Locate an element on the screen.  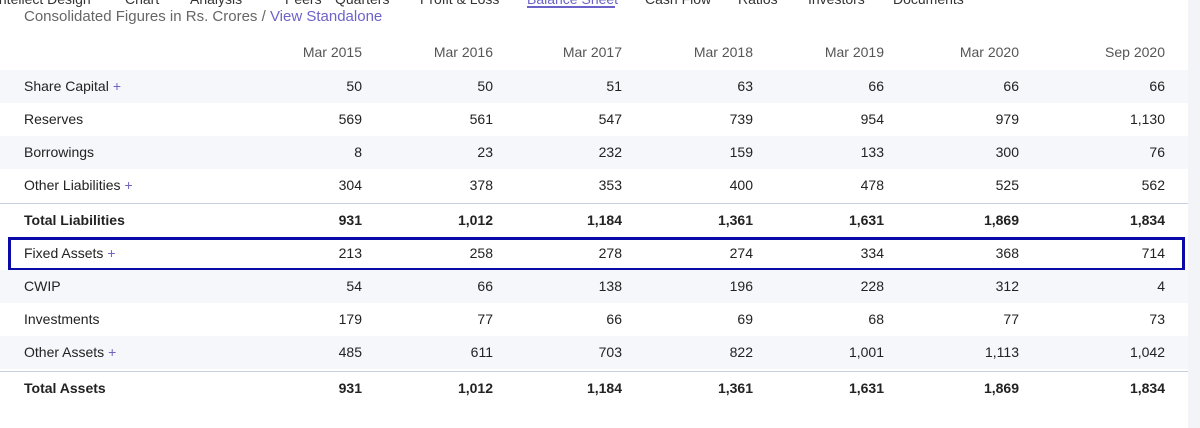
column-header: Mar 2015 is located at coordinates (332, 52).